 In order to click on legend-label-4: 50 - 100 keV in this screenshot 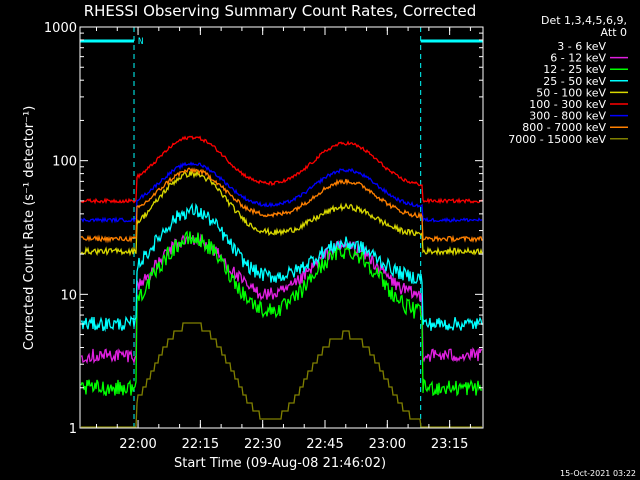, I will do `click(571, 92)`.